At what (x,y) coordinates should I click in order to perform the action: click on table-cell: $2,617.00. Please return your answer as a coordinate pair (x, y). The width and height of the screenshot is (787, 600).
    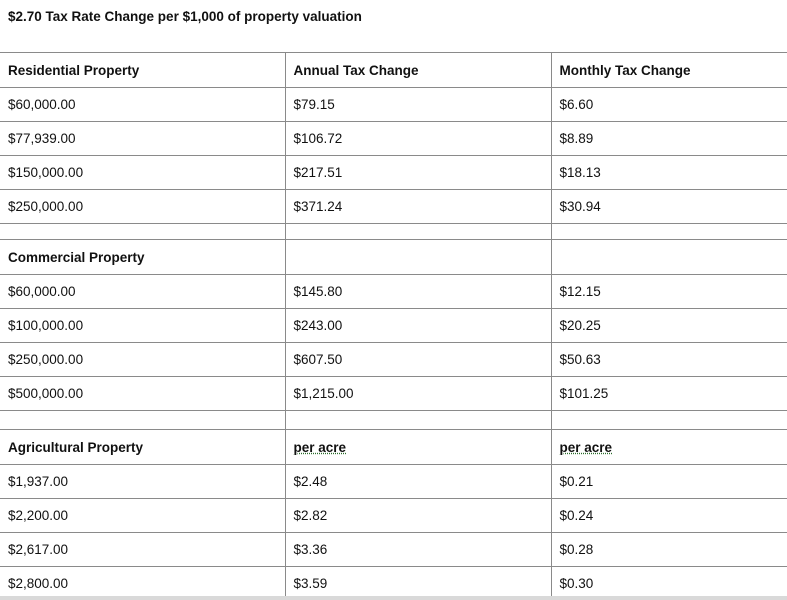
    Looking at the image, I should click on (143, 549).